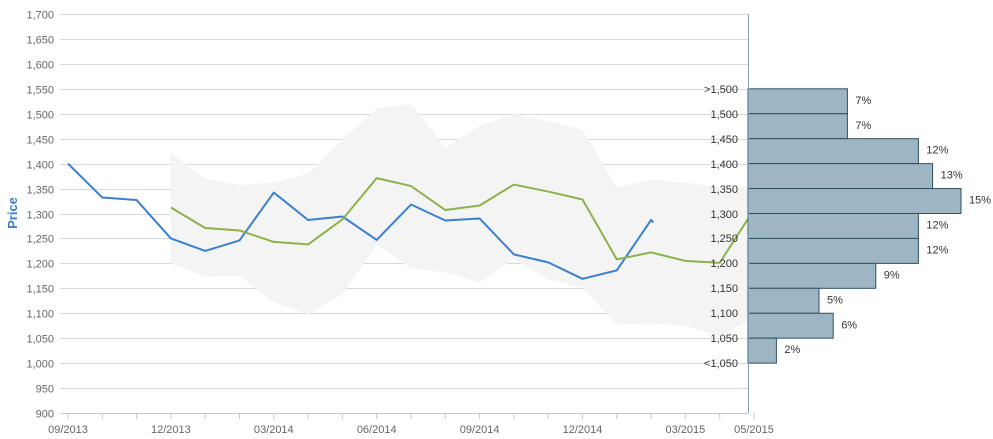 This screenshot has width=993, height=439. Describe the element at coordinates (724, 239) in the screenshot. I see `histogram-bin-label: 1,250` at that location.